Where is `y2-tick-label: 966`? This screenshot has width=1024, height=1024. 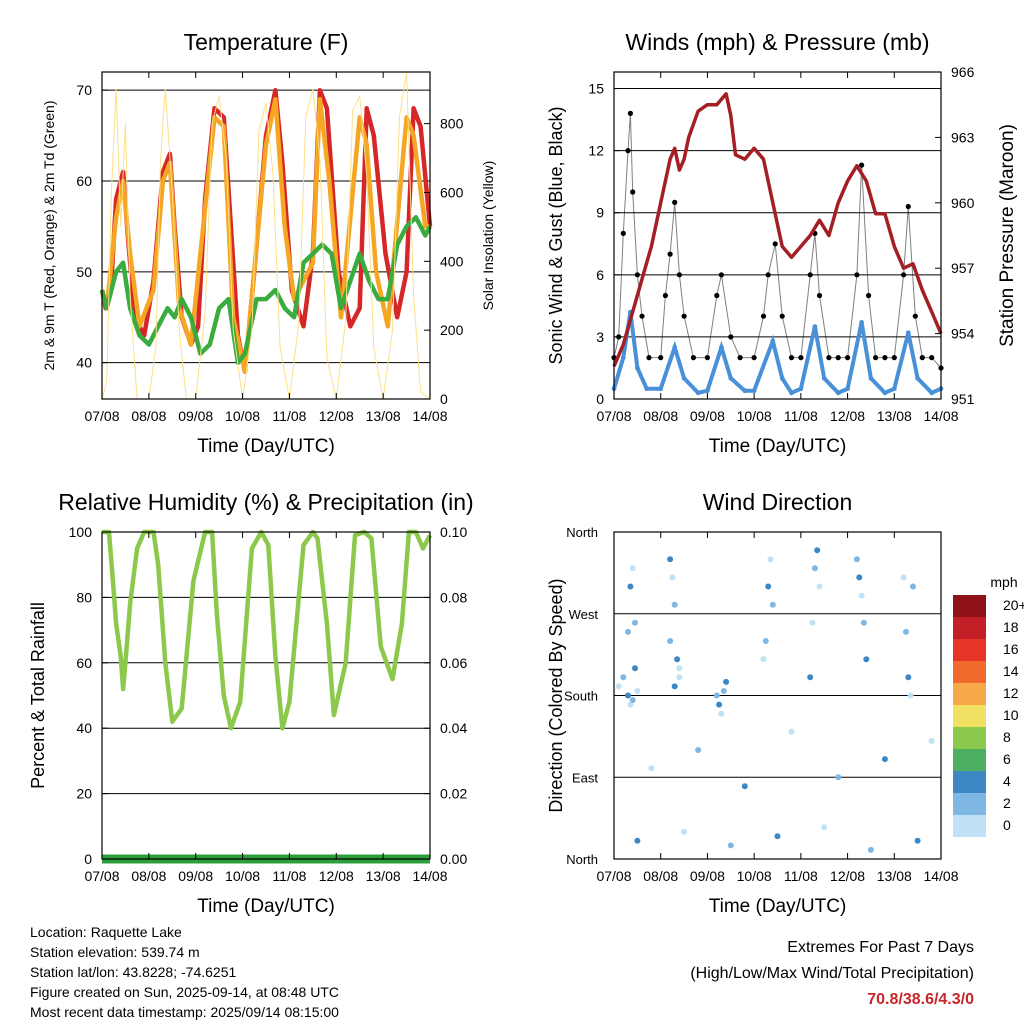 y2-tick-label: 966 is located at coordinates (963, 72).